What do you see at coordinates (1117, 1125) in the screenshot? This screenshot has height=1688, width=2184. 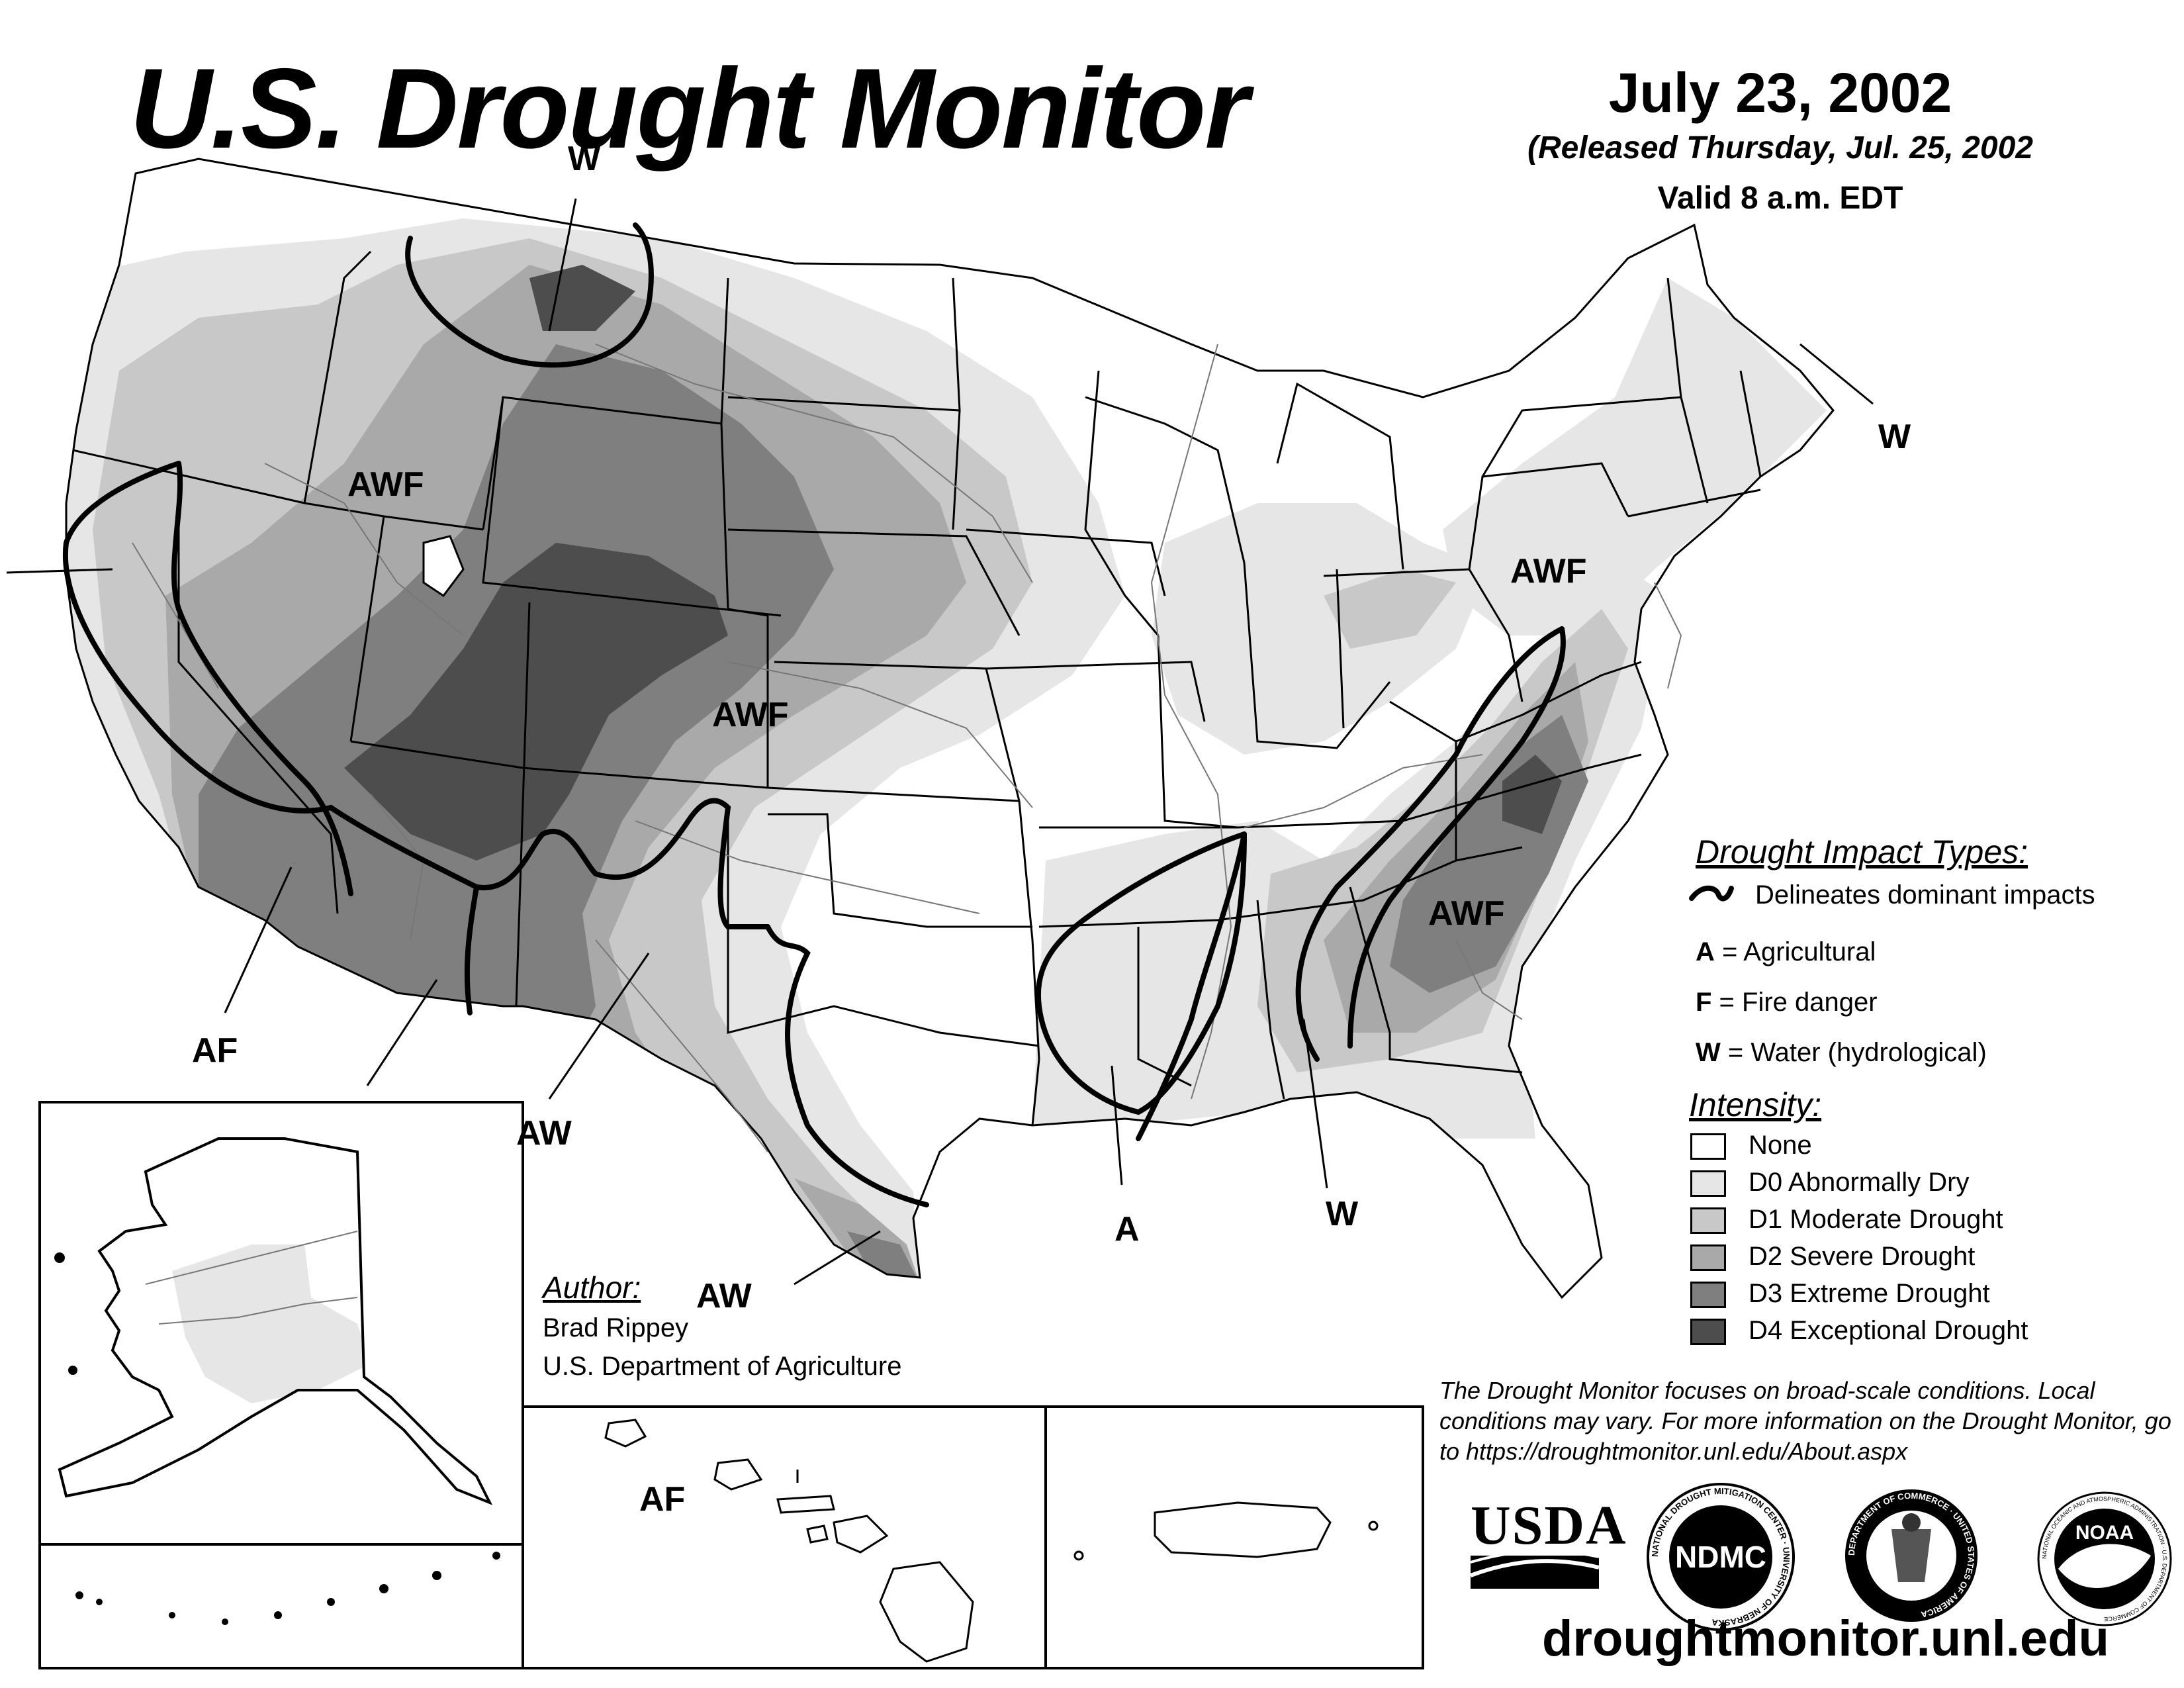 I see `leader-a` at bounding box center [1117, 1125].